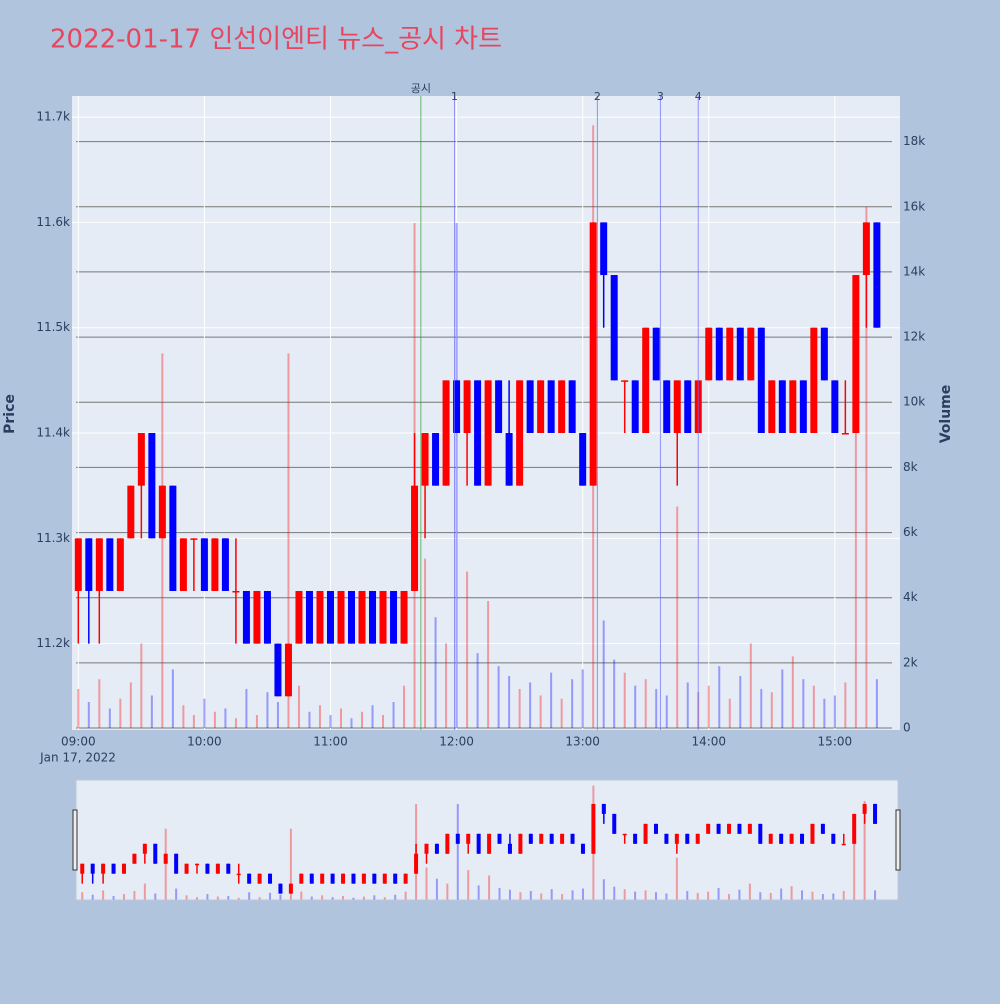 Image resolution: width=1000 pixels, height=1004 pixels. Describe the element at coordinates (910, 467) in the screenshot. I see `y2-tick-label: 8k` at that location.